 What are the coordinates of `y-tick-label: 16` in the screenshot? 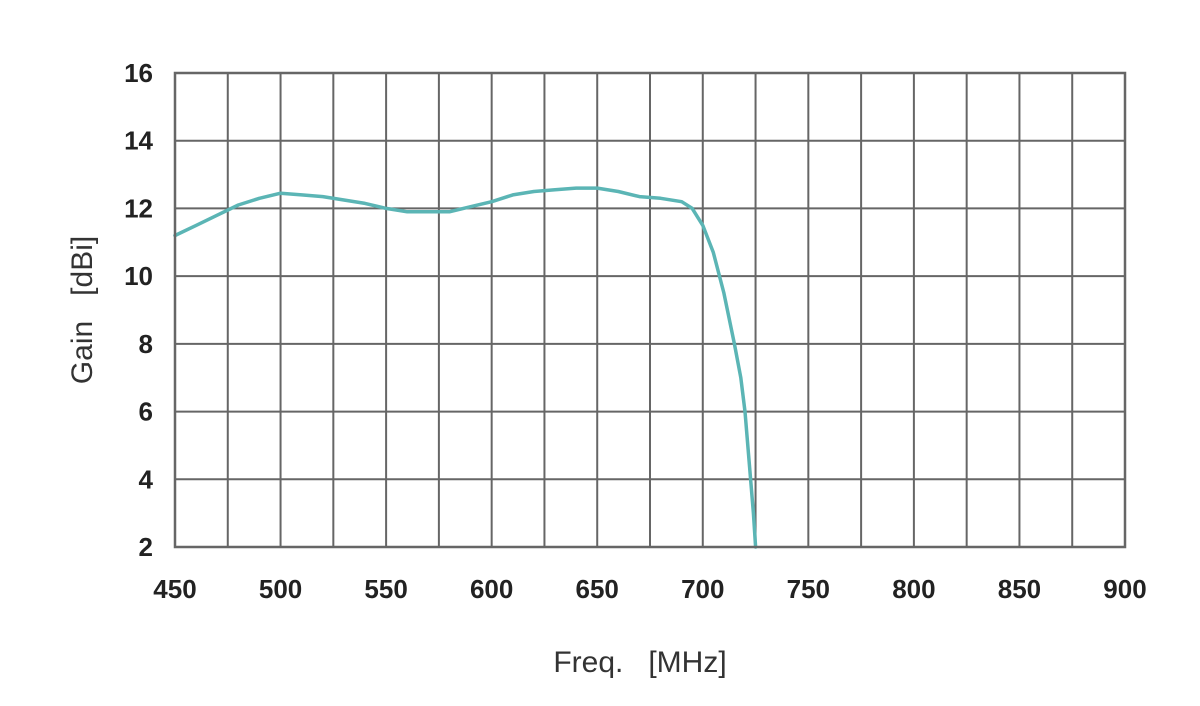 It's located at (138, 73).